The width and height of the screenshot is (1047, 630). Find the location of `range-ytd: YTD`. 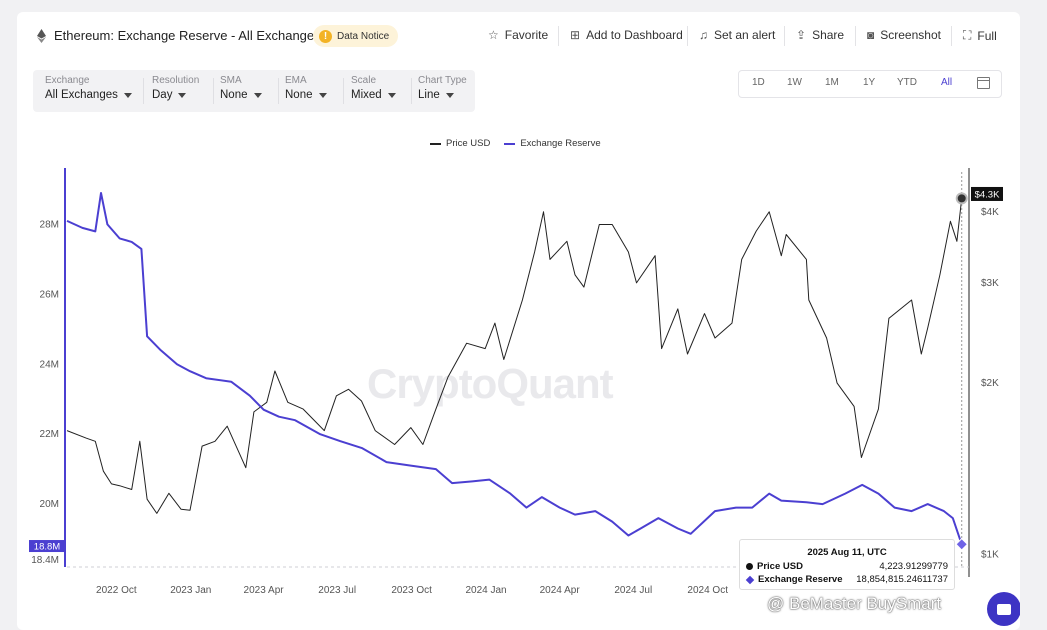

range-ytd: YTD is located at coordinates (907, 82).